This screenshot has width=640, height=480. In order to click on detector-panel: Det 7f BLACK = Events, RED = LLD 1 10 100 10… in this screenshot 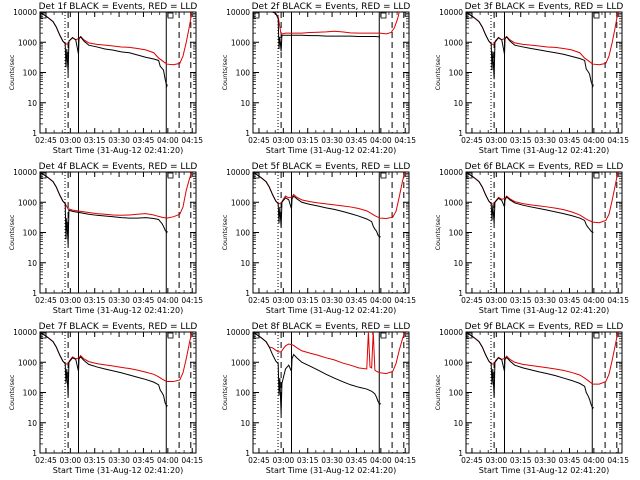, I will do `click(105, 398)`.